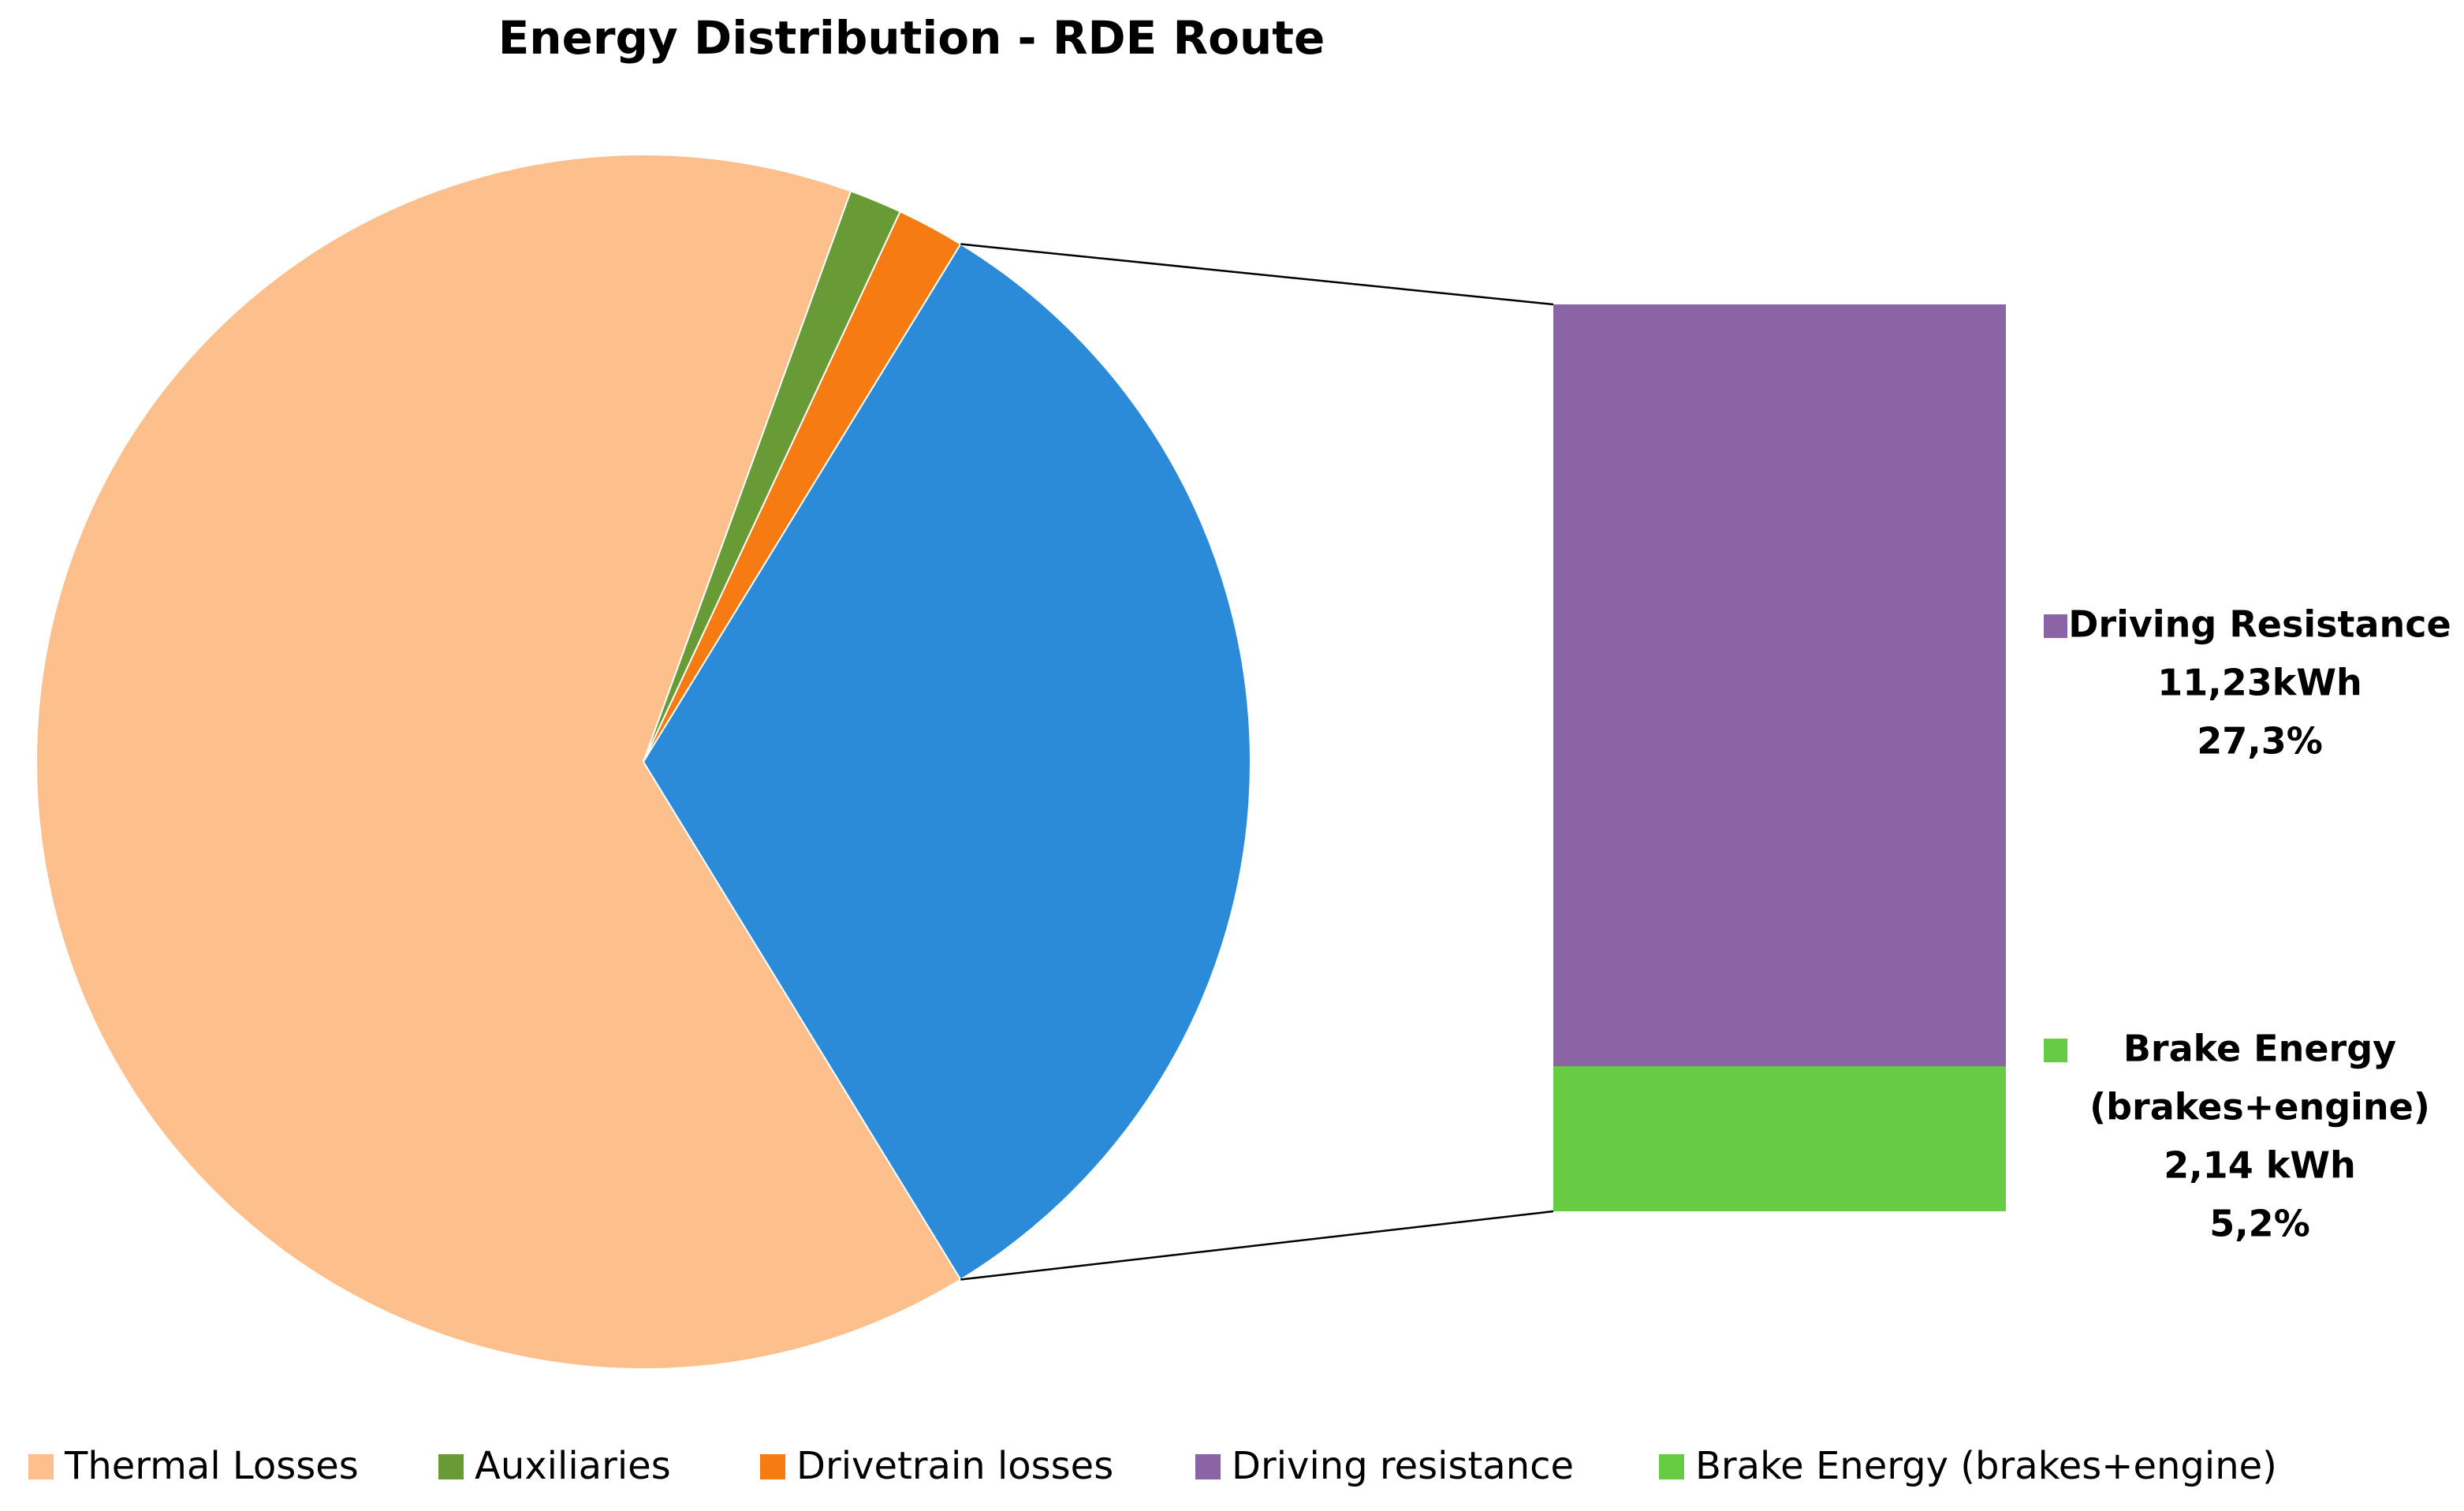  Describe the element at coordinates (954, 1466) in the screenshot. I see `legend-label: Drivetrain losses` at that location.